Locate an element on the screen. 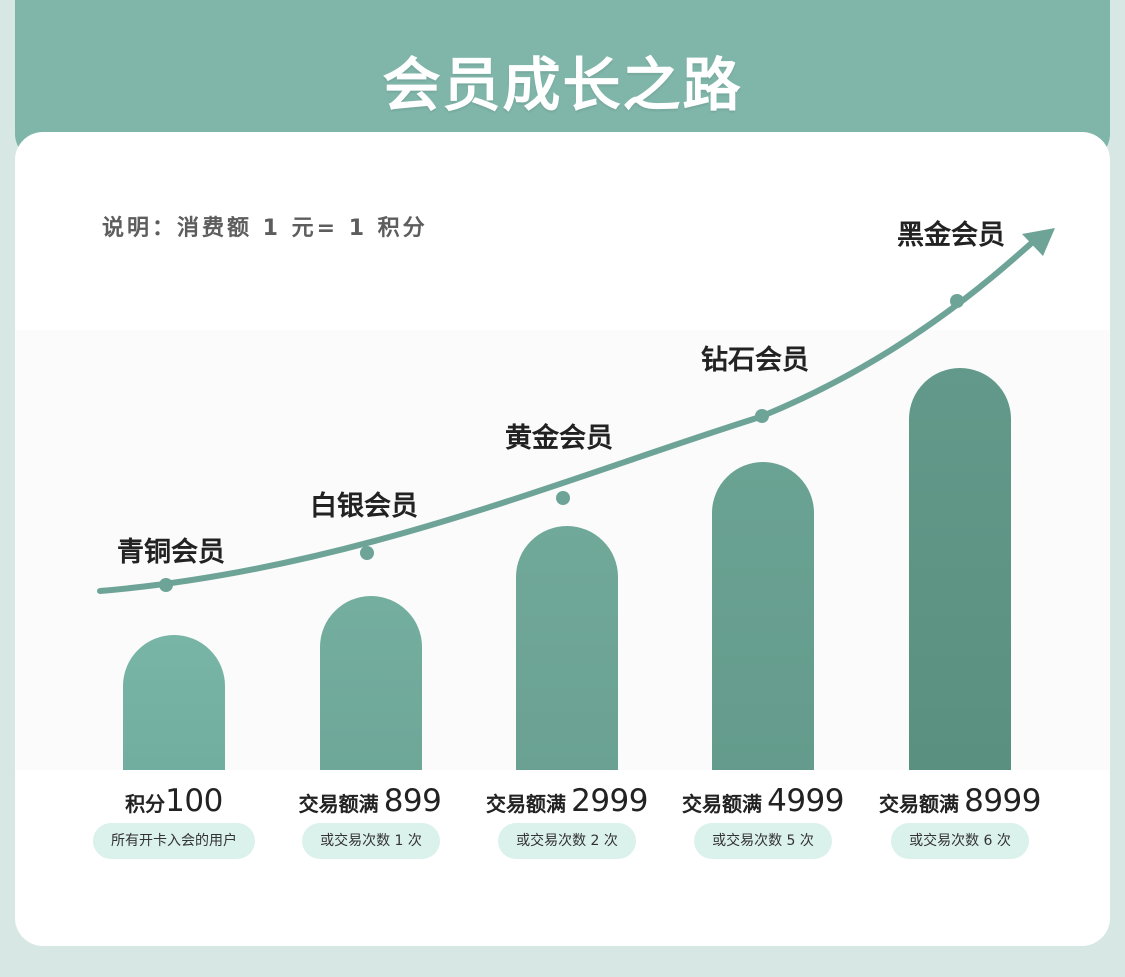 This screenshot has height=977, width=1125. condition-gold: 交易额满 2999 is located at coordinates (567, 801).